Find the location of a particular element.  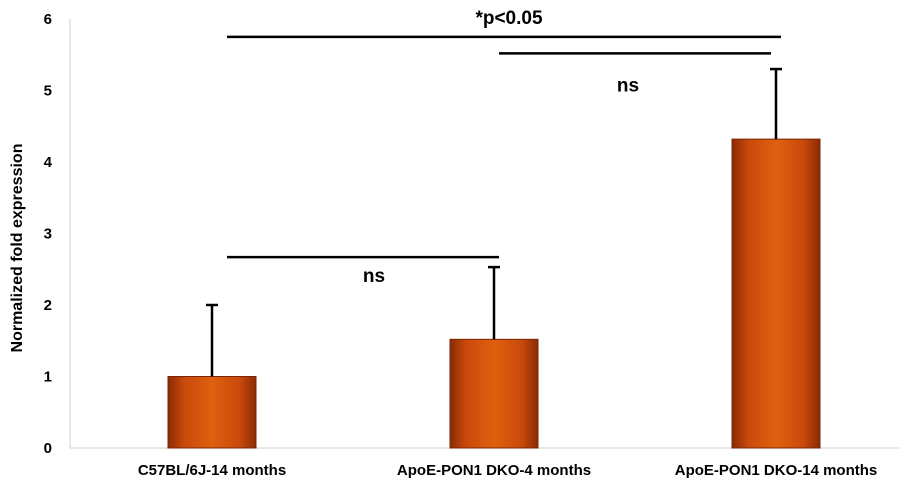

significance-label: *p<0.05 is located at coordinates (509, 18).